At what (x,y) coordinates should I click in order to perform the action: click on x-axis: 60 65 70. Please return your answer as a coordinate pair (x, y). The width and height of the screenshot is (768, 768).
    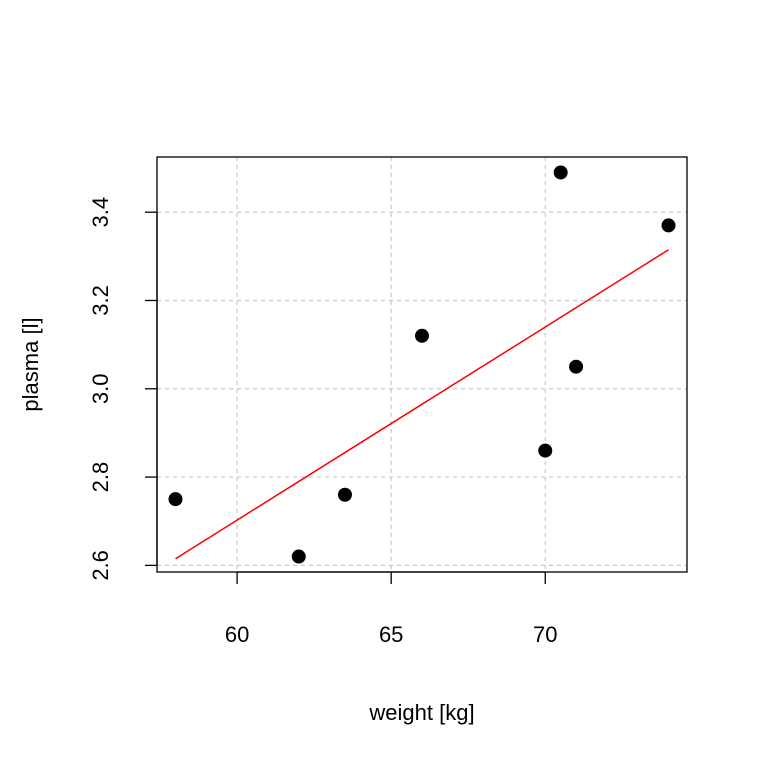
    Looking at the image, I should click on (391, 609).